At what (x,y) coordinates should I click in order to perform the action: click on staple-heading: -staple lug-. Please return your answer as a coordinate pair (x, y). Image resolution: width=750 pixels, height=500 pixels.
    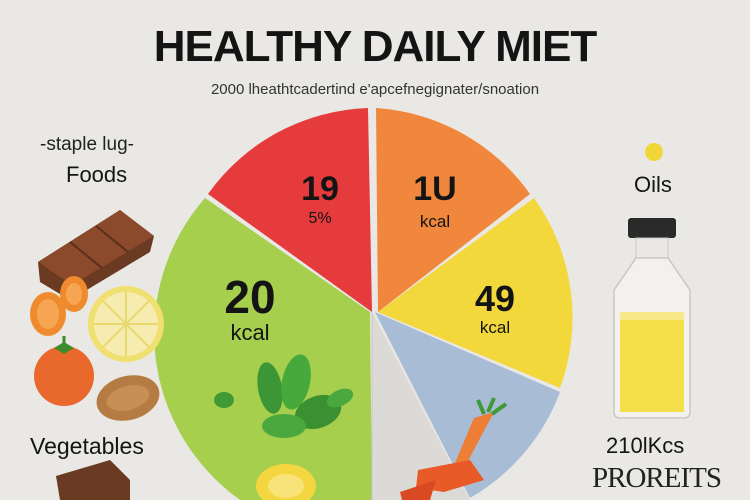
    Looking at the image, I should click on (87, 144).